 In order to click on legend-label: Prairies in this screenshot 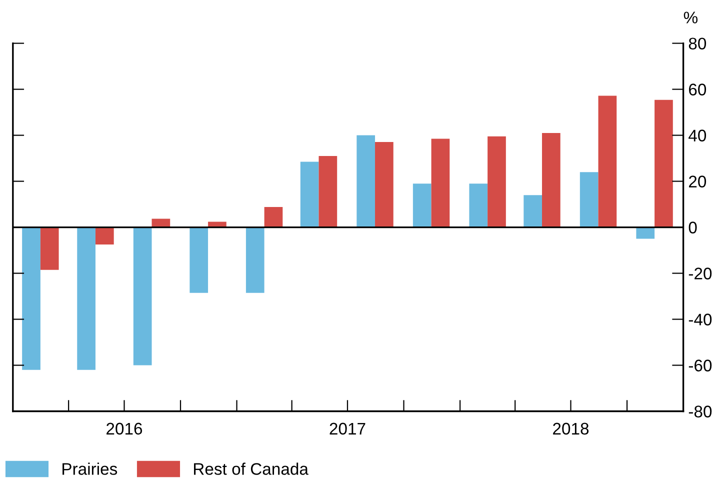, I will do `click(90, 468)`.